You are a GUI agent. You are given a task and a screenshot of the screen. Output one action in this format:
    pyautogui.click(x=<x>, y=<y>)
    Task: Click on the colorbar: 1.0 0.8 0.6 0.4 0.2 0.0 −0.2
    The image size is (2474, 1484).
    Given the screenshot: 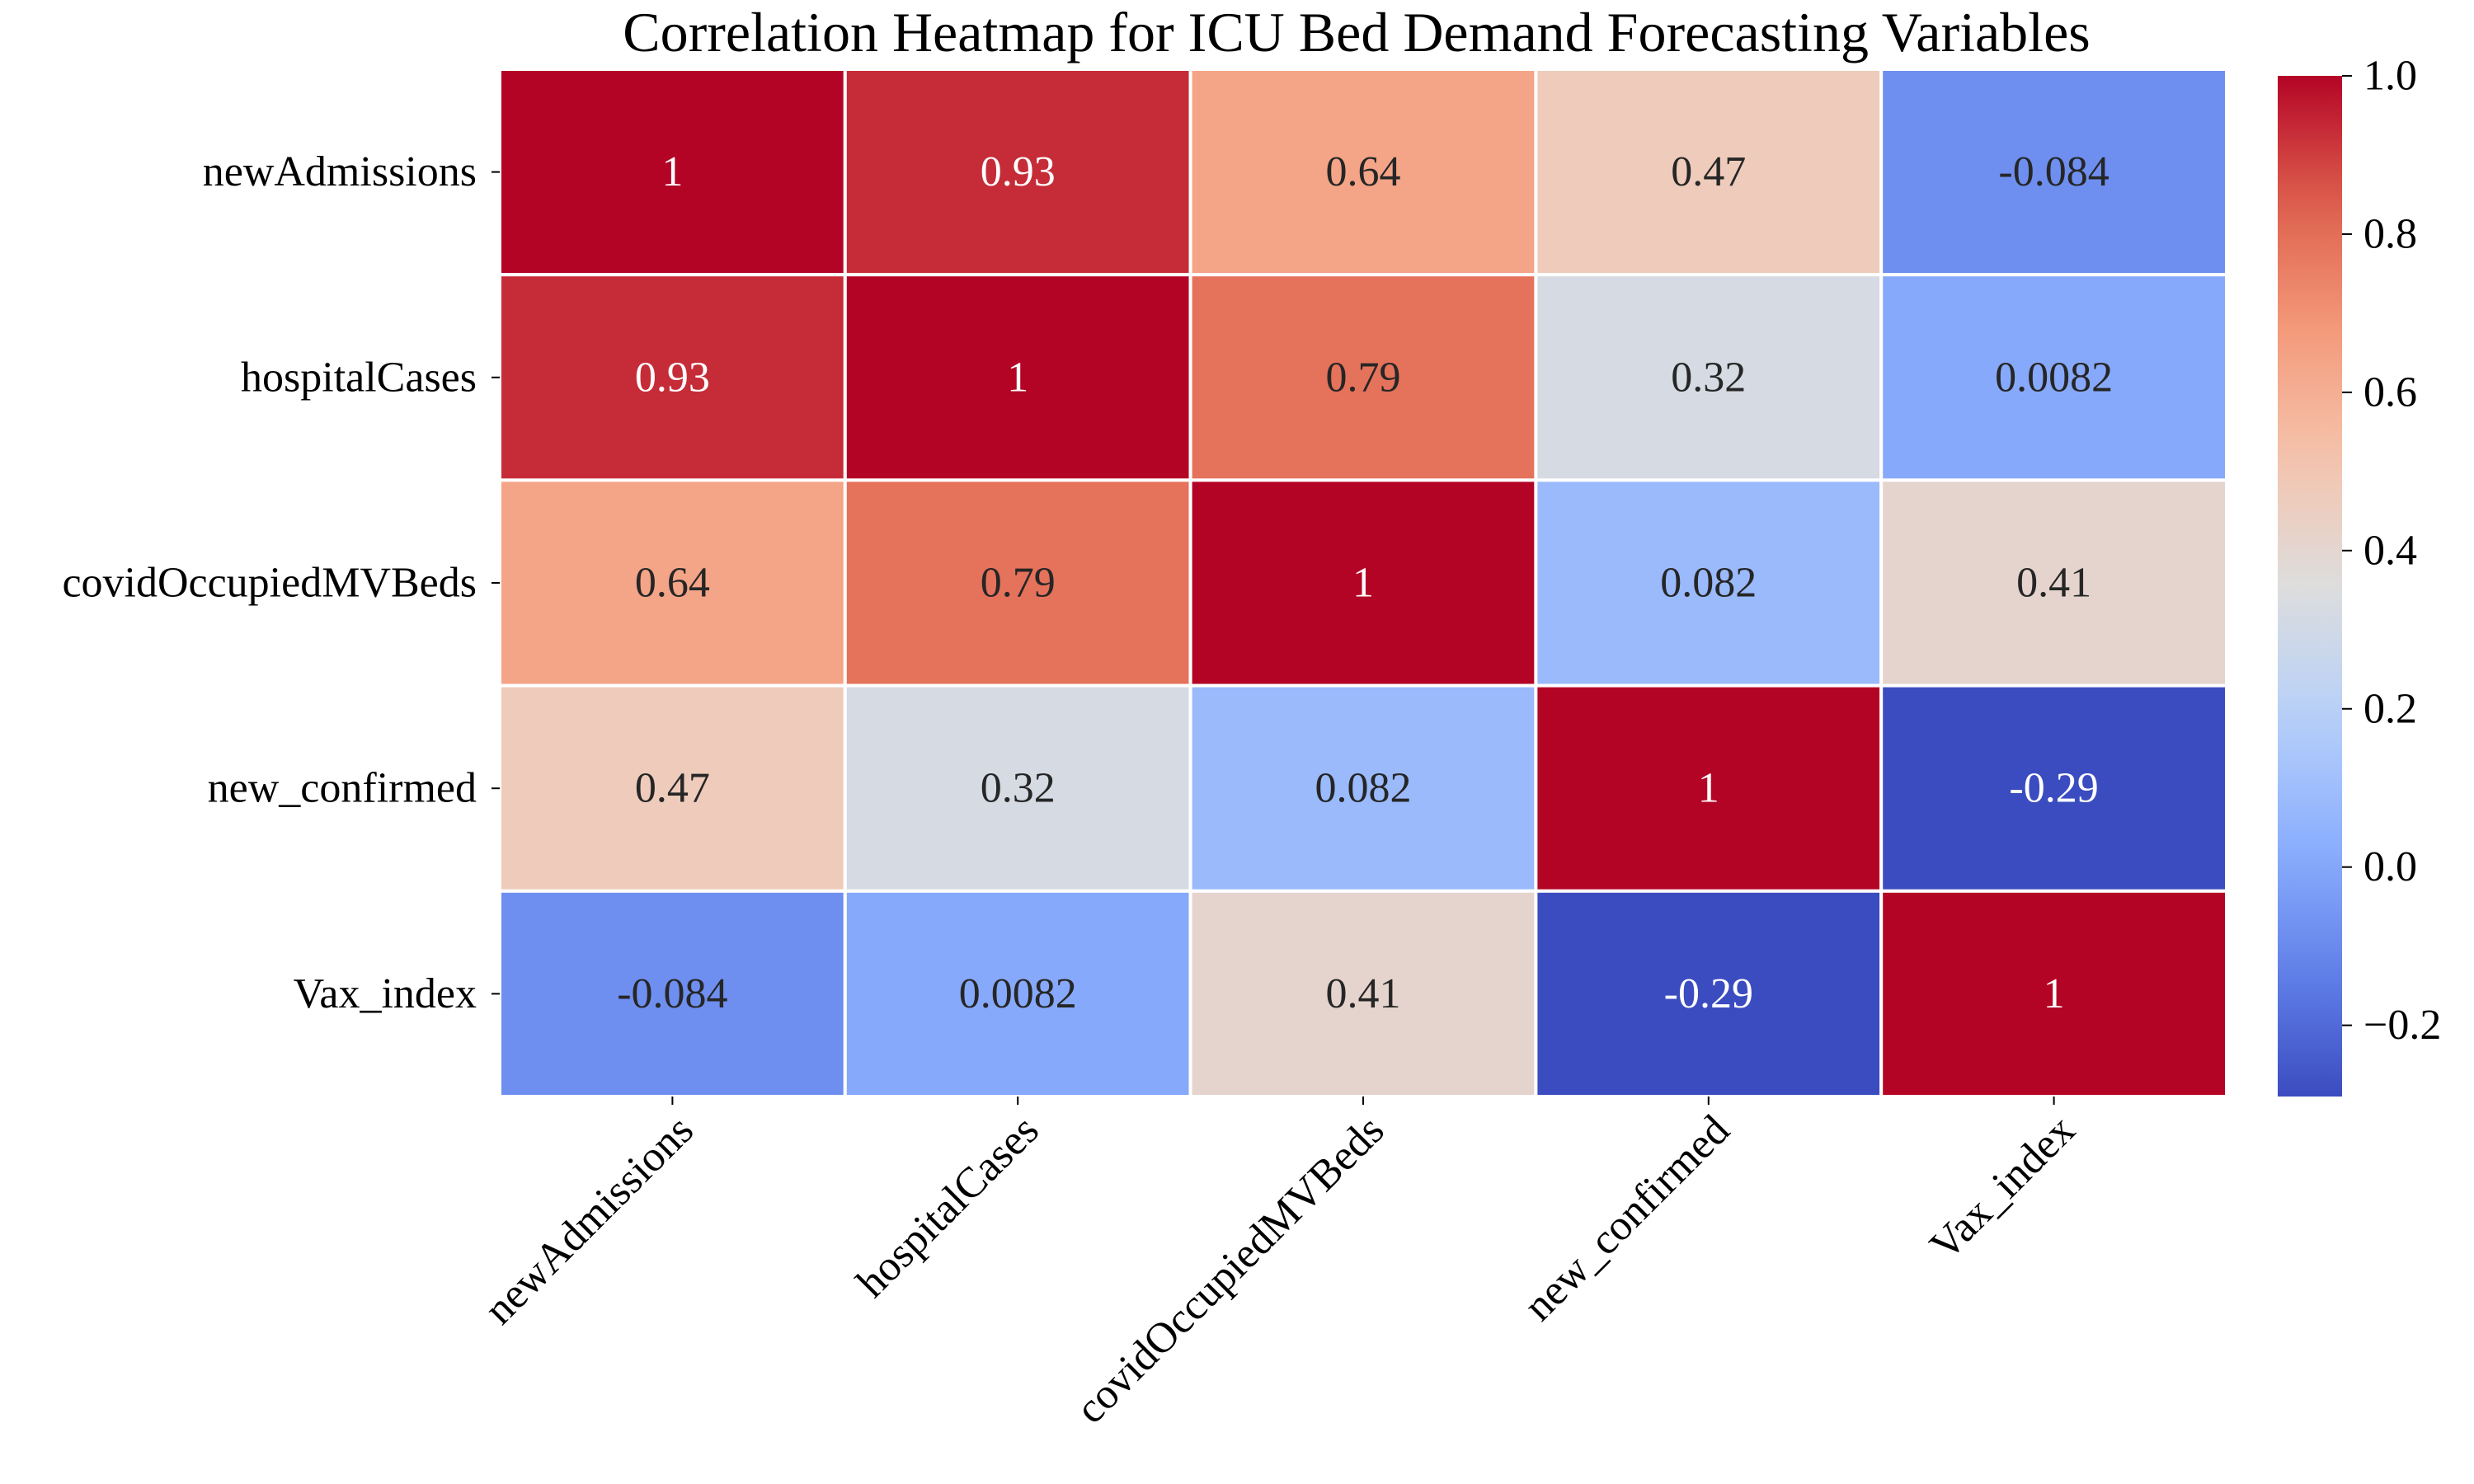 What is the action you would take?
    pyautogui.click(x=2359, y=575)
    